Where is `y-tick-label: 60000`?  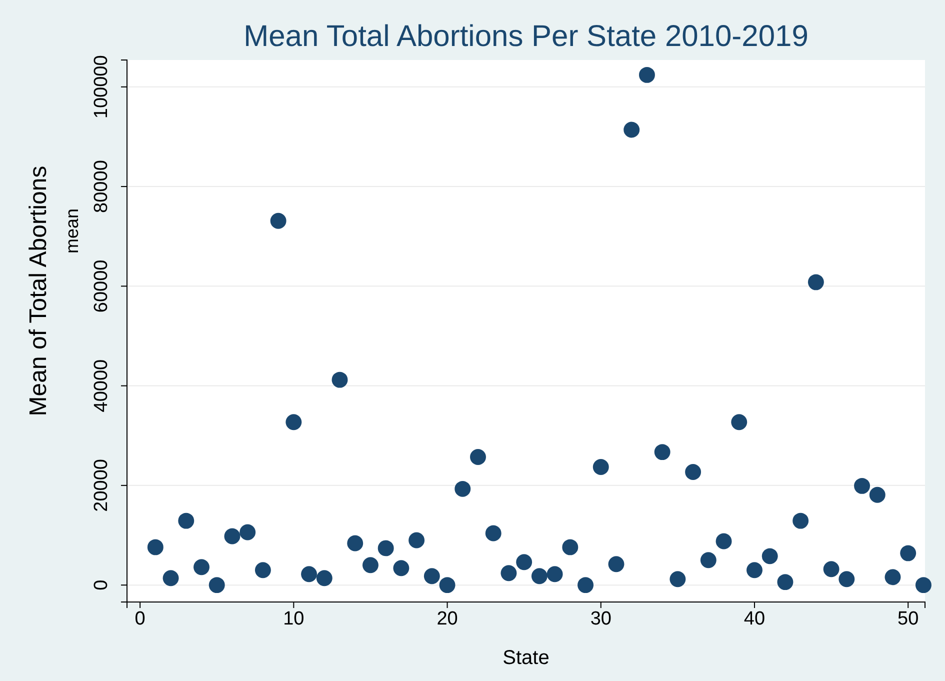
y-tick-label: 60000 is located at coordinates (101, 286).